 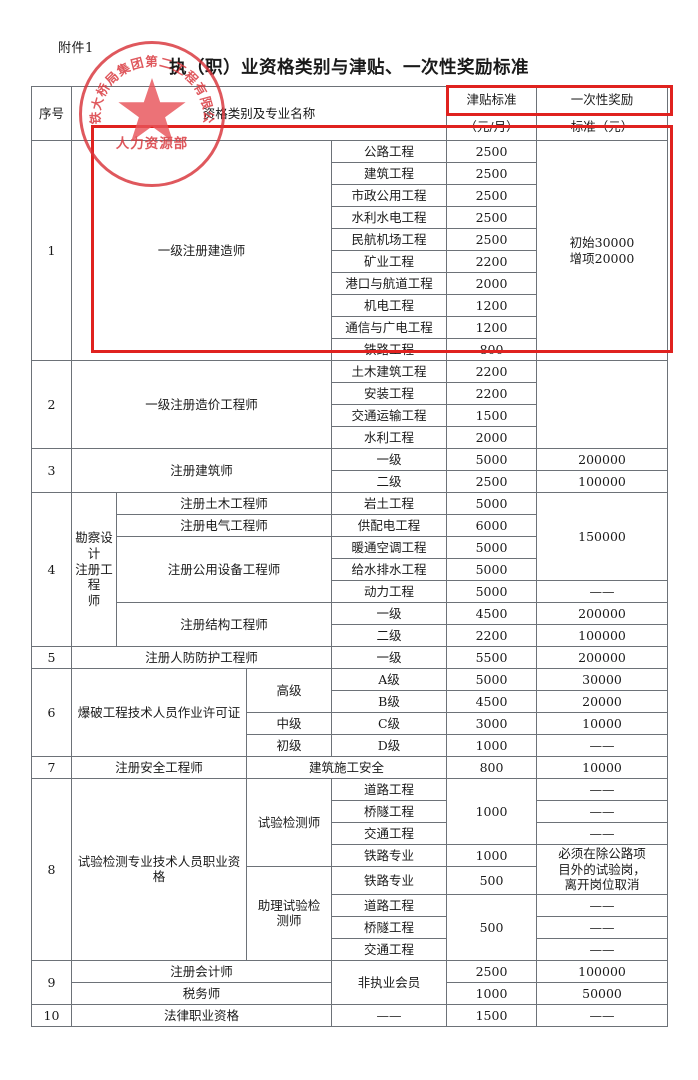 I want to click on allowance-cell: 5500, so click(x=492, y=657).